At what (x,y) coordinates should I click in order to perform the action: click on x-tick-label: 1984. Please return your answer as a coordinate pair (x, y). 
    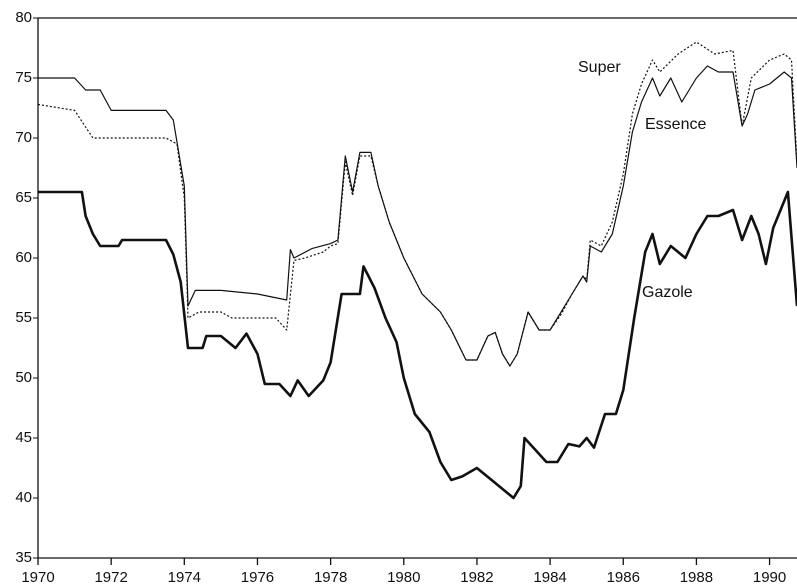
    Looking at the image, I should click on (549, 577).